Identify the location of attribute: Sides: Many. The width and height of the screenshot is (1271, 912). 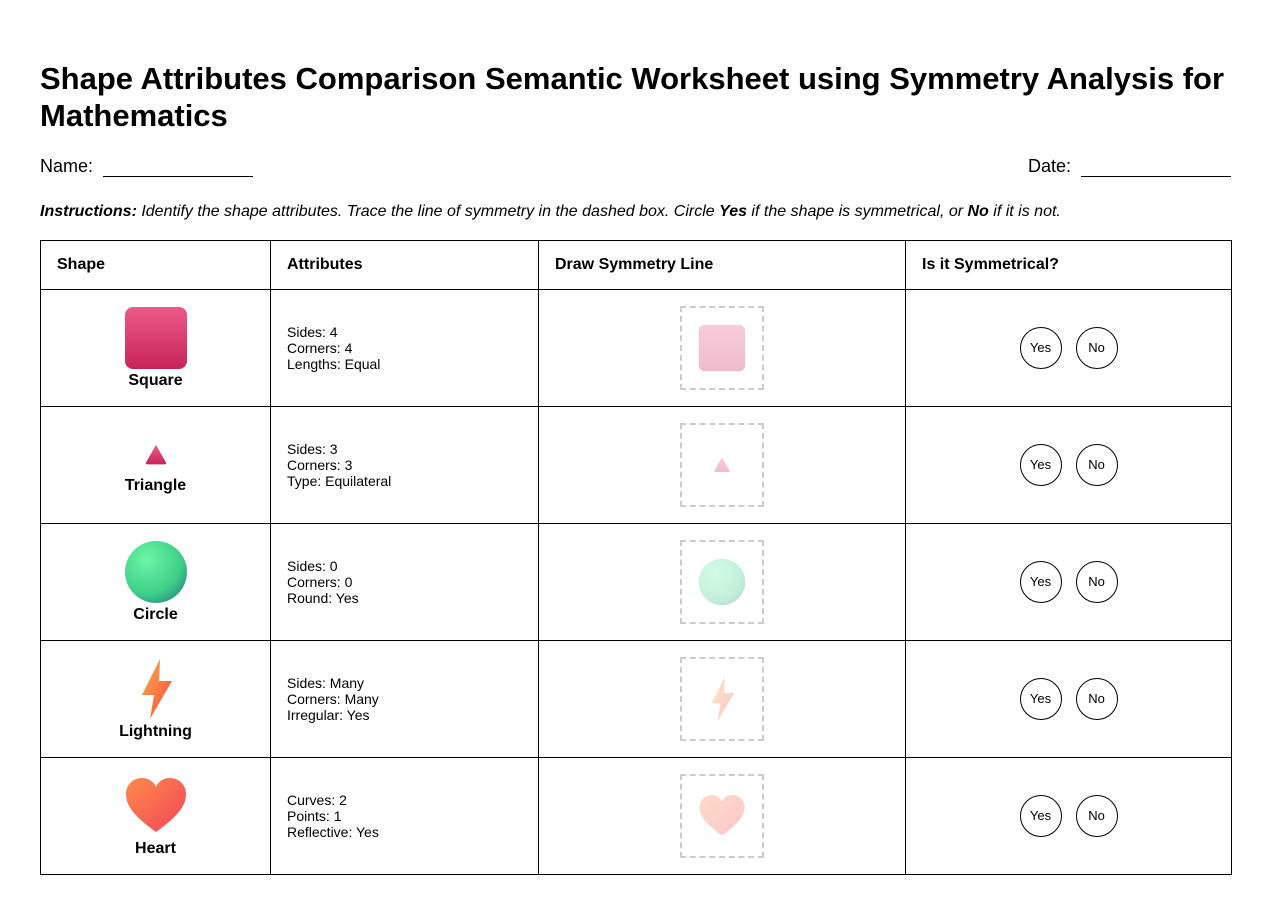
(326, 683).